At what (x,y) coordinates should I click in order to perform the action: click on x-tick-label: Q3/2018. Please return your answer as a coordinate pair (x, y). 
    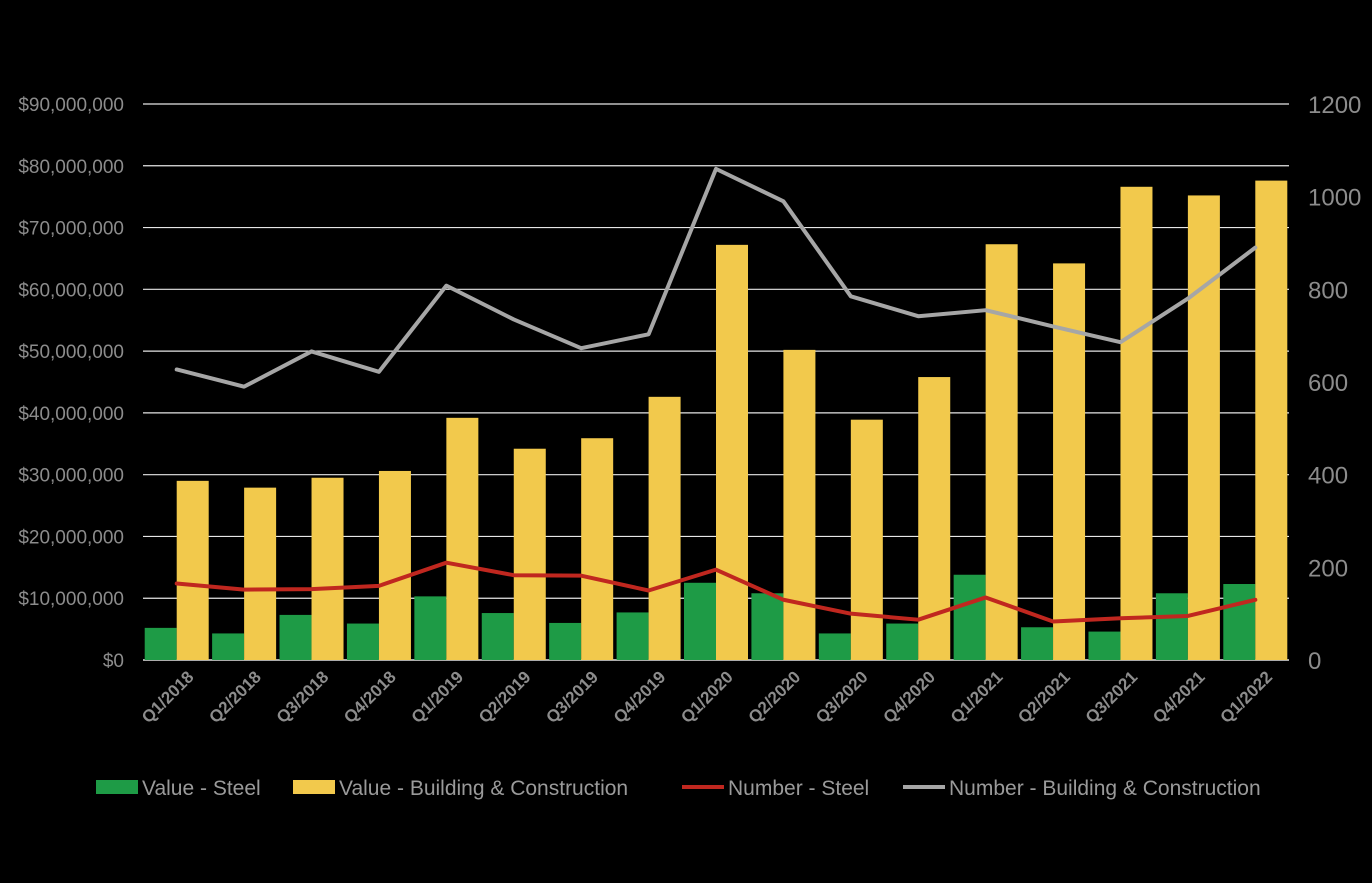
    Looking at the image, I should click on (303, 697).